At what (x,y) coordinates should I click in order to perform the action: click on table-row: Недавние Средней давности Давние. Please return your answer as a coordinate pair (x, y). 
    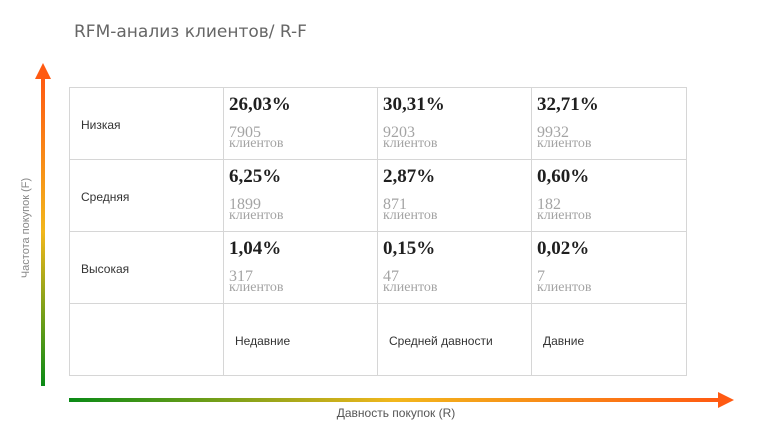
    Looking at the image, I should click on (378, 339).